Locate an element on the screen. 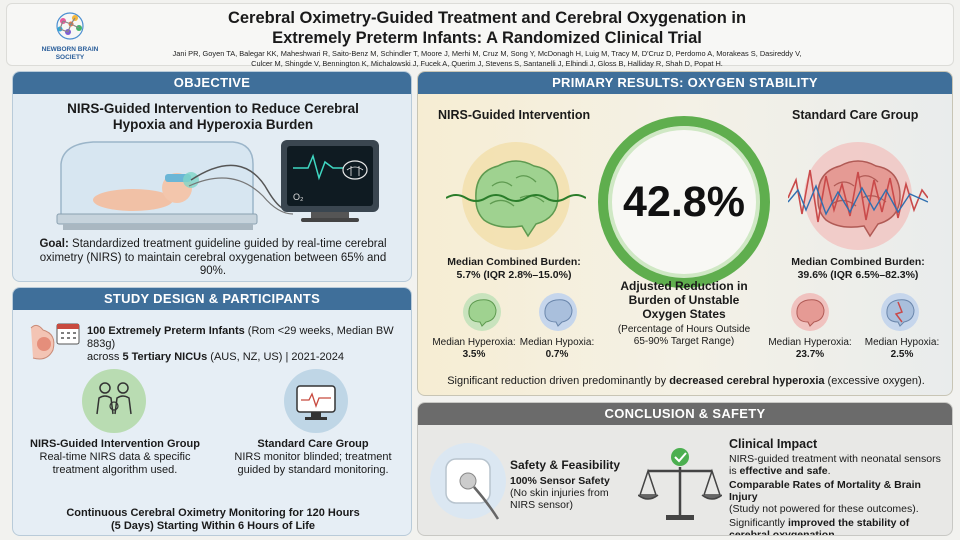  group1-title: NIRS-Guided Intervention Group is located at coordinates (115, 444).